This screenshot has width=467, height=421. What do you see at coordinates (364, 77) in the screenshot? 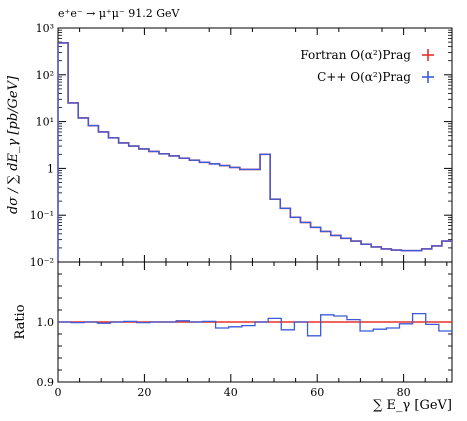
I see `legend-label-cpp: C++ O(α²)Prag` at bounding box center [364, 77].